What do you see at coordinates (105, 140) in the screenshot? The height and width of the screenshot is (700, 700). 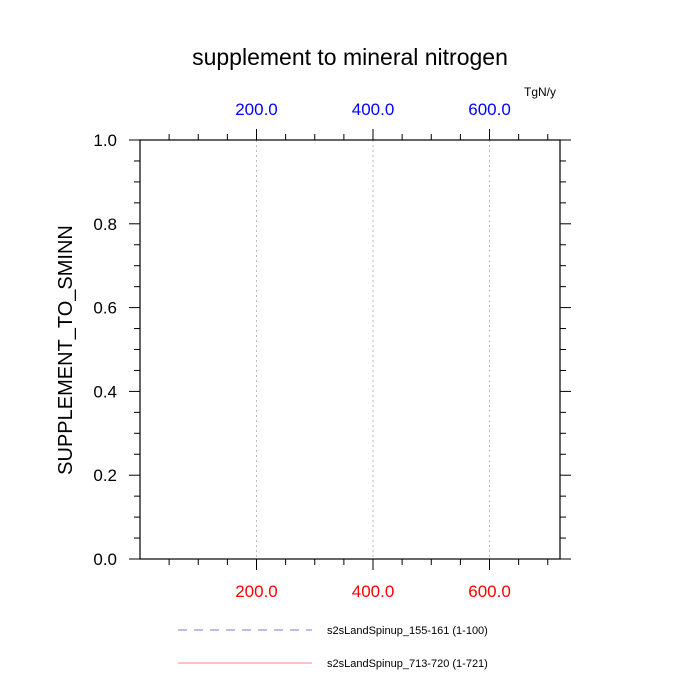 I see `y-tick-label: 1.0` at bounding box center [105, 140].